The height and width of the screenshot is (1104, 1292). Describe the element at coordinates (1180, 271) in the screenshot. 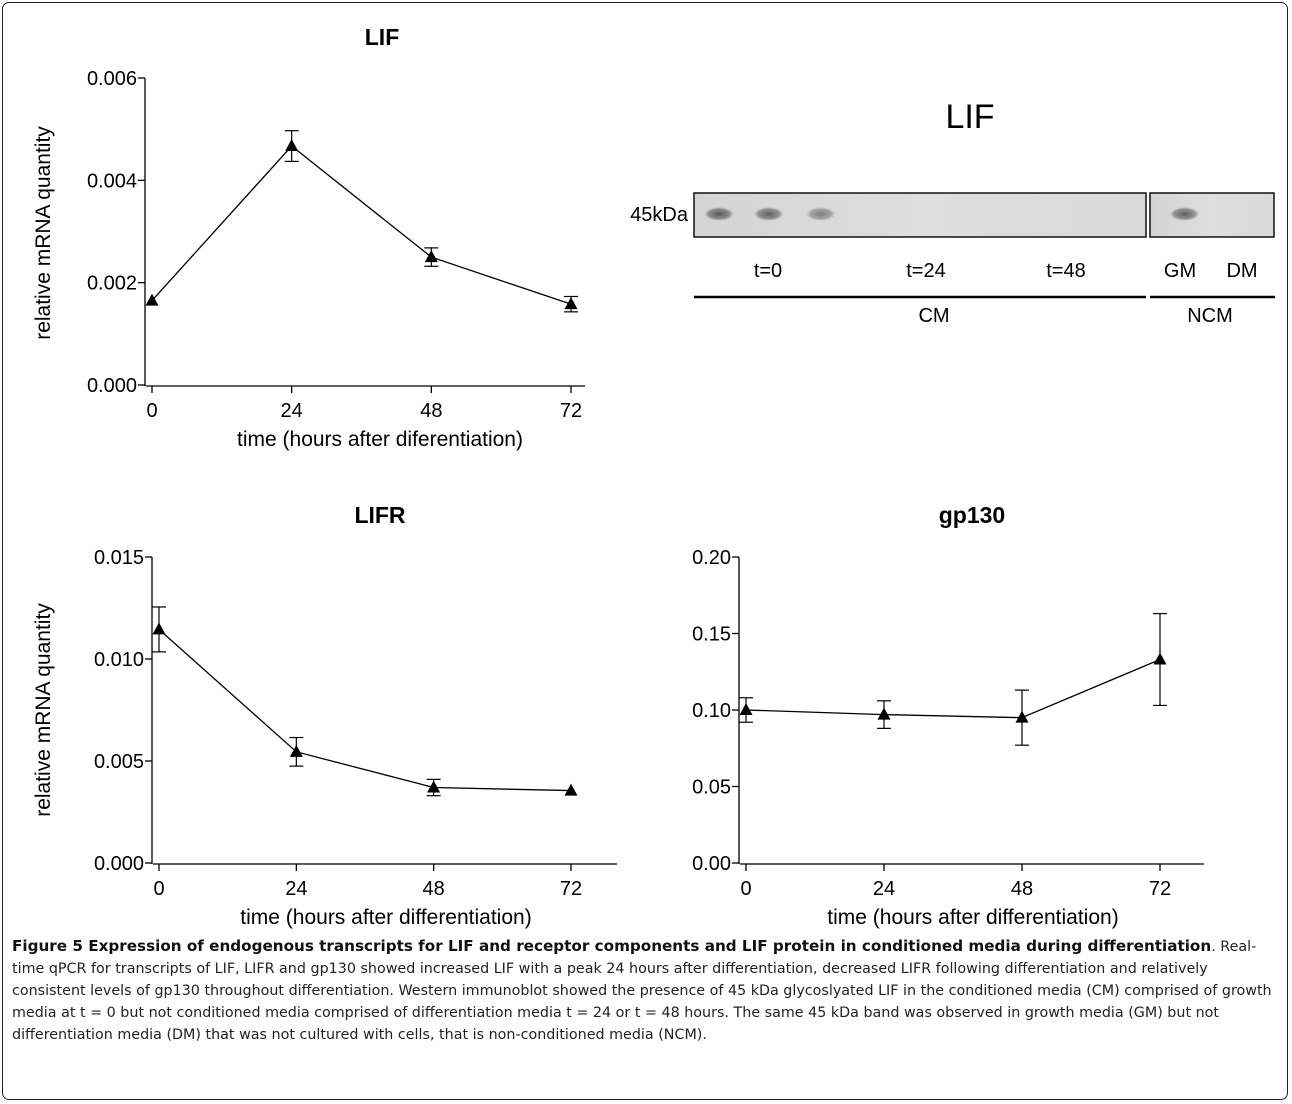

I see `lane-label-gm: GM` at that location.